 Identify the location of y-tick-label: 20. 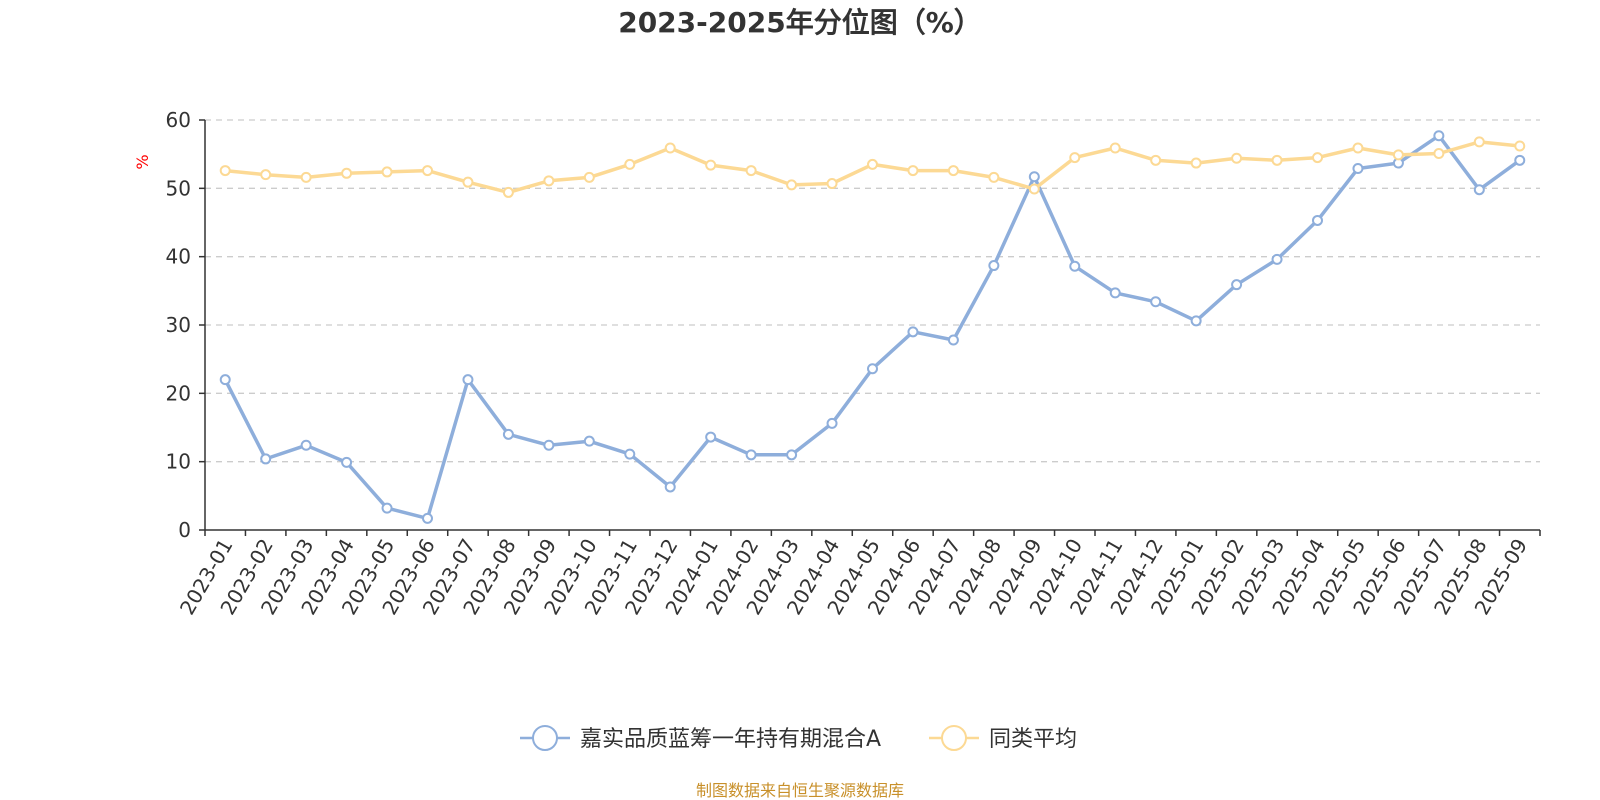
(178, 393).